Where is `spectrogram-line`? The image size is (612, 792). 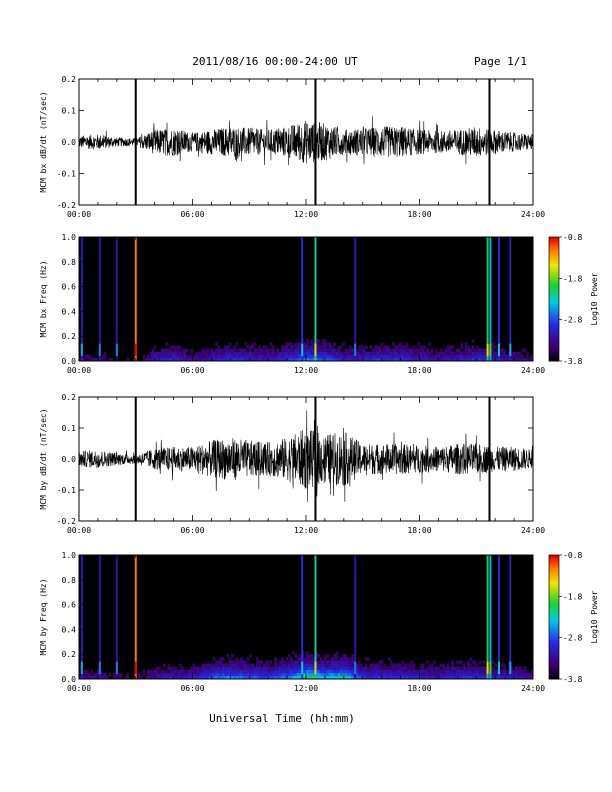 spectrogram-line is located at coordinates (315, 617).